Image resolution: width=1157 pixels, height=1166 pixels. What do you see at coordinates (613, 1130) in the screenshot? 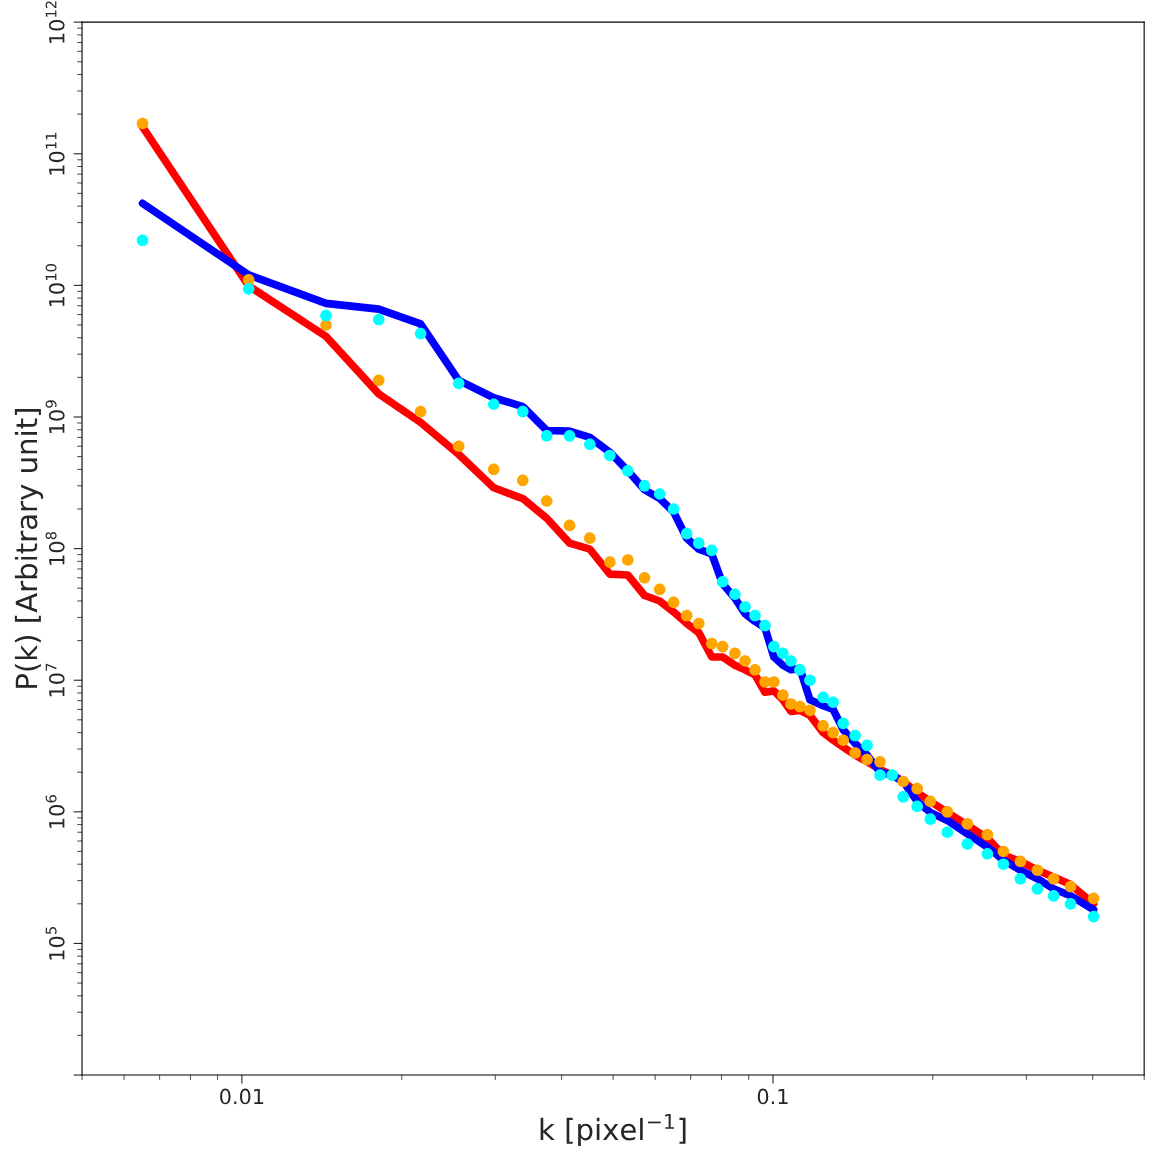
I see `x-axis-title: k [pixel$^{−1}$]` at bounding box center [613, 1130].